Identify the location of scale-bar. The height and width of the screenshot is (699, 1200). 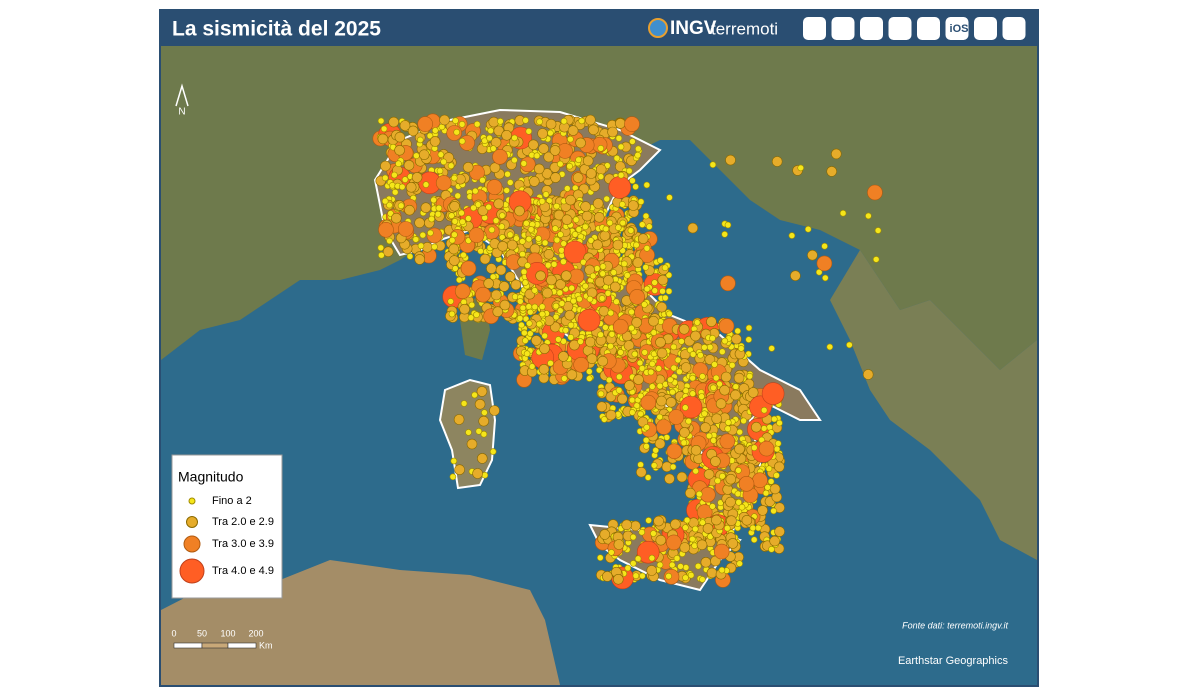
(215, 645).